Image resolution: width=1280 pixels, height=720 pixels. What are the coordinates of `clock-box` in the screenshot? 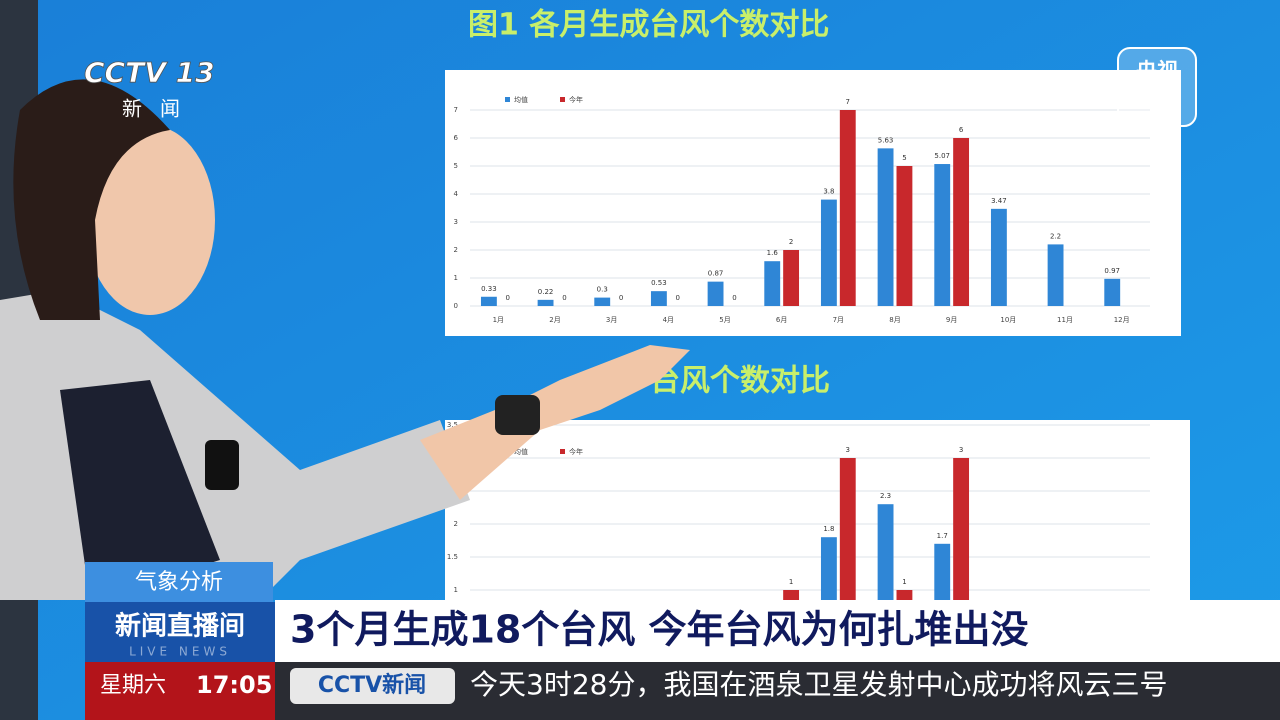 It's located at (180, 691).